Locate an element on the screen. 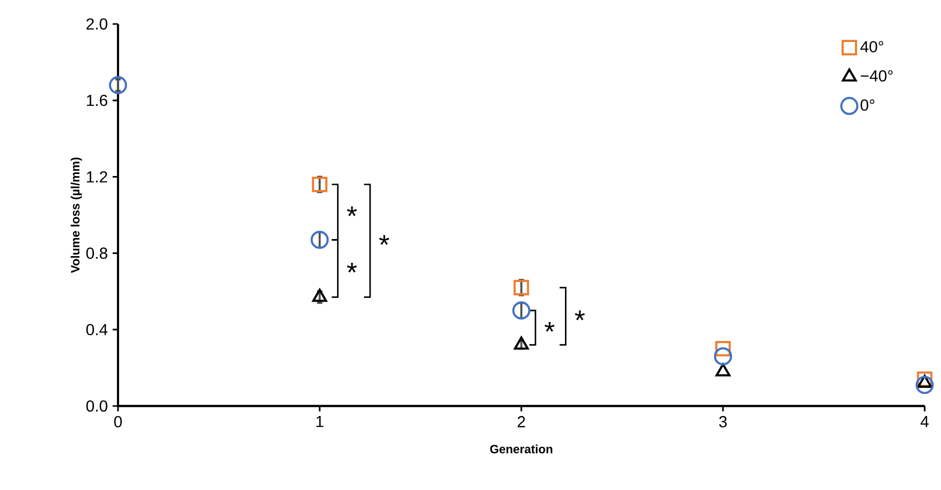 The height and width of the screenshot is (490, 941). y-tick-label: 0.8 is located at coordinates (97, 253).